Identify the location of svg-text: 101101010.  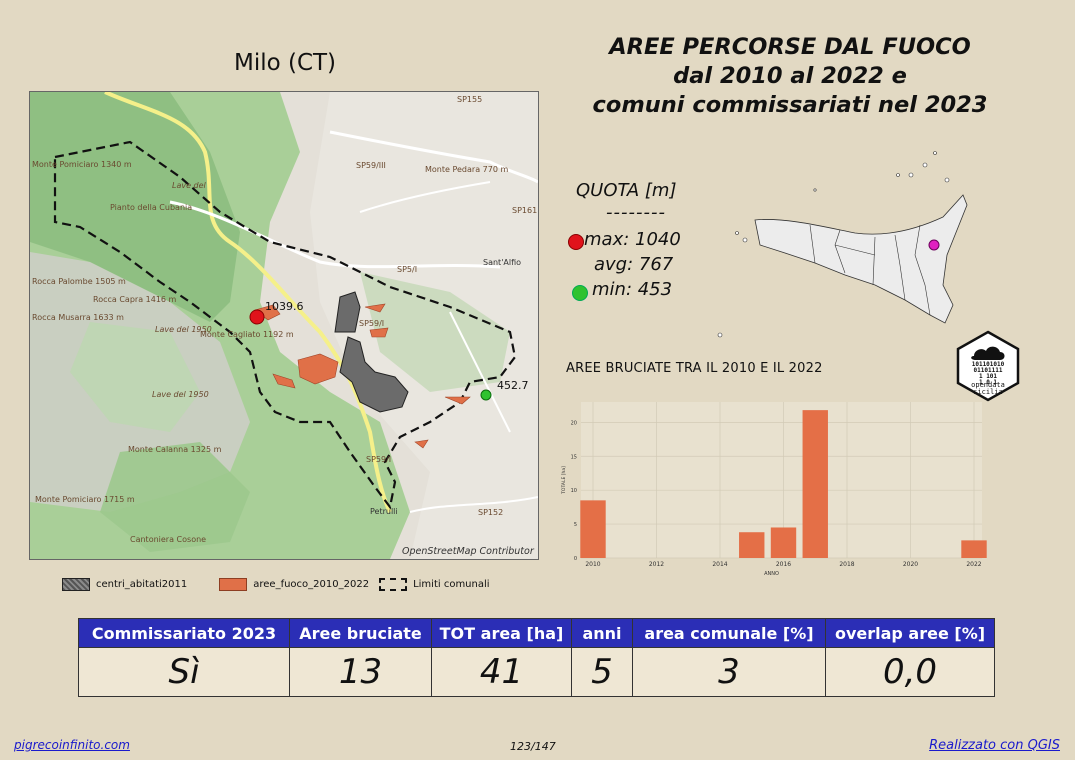
(988, 364).